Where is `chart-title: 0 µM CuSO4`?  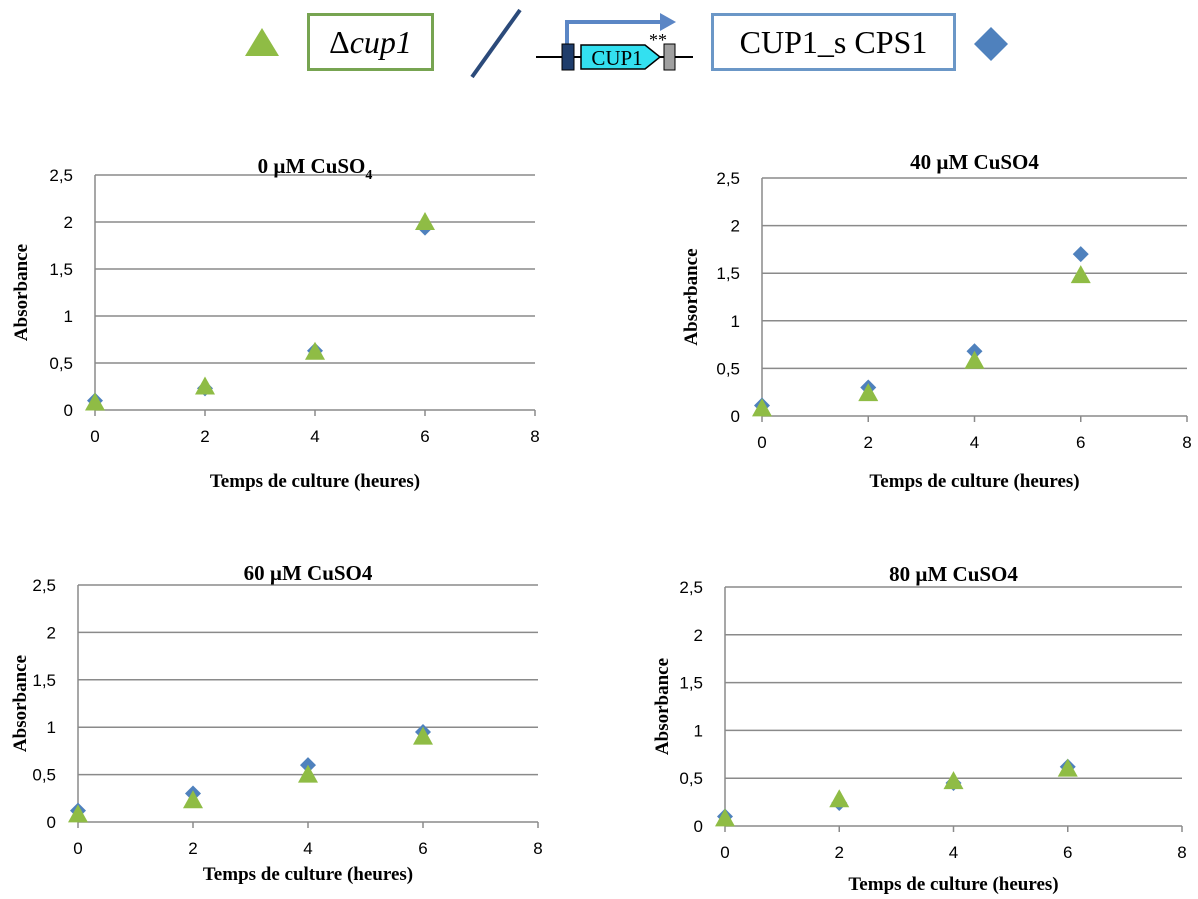
chart-title: 0 µM CuSO4 is located at coordinates (315, 168).